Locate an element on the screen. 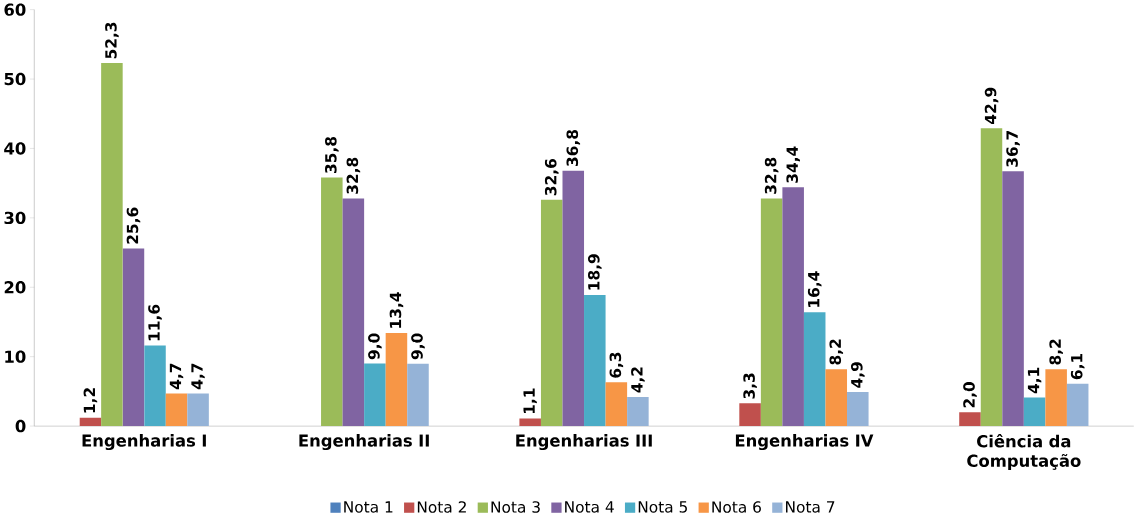 The width and height of the screenshot is (1134, 518). legend-label: Nota 6 is located at coordinates (736, 507).